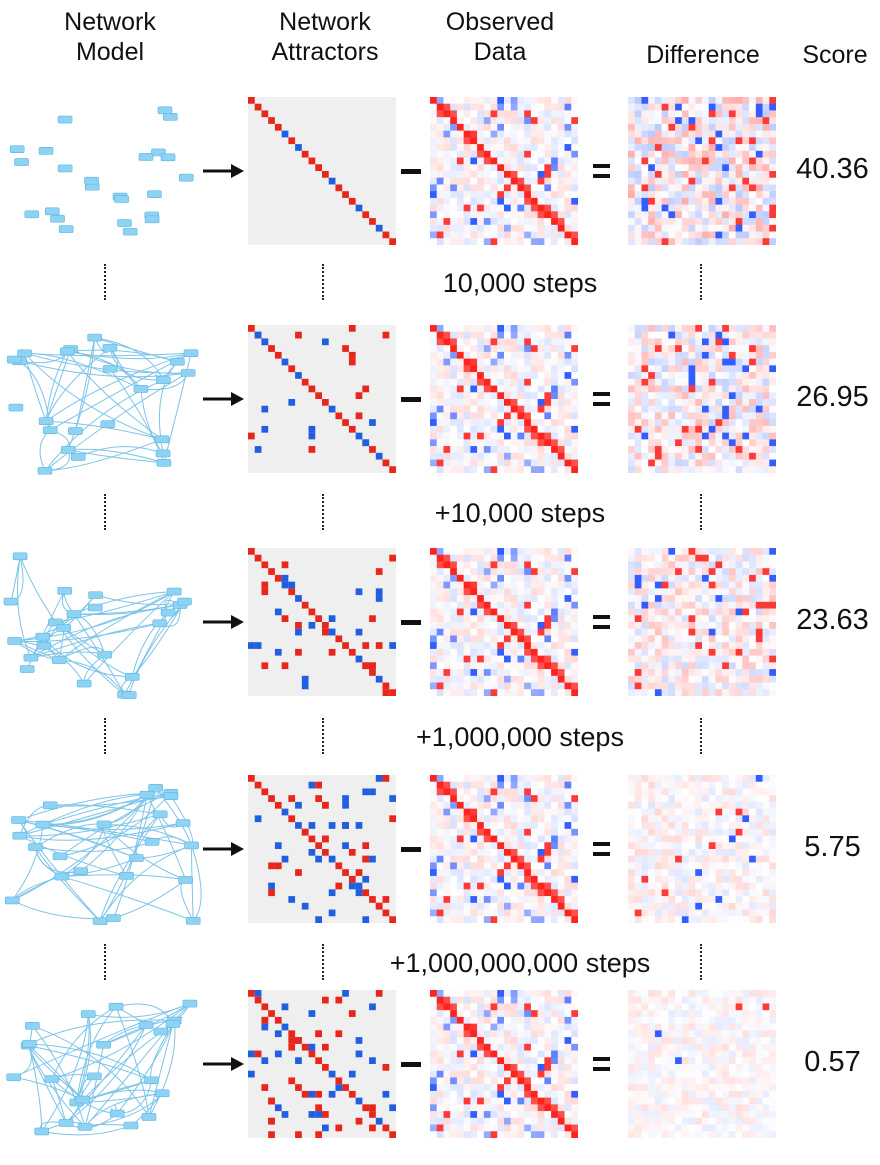  I want to click on dotted-connector, so click(323, 512).